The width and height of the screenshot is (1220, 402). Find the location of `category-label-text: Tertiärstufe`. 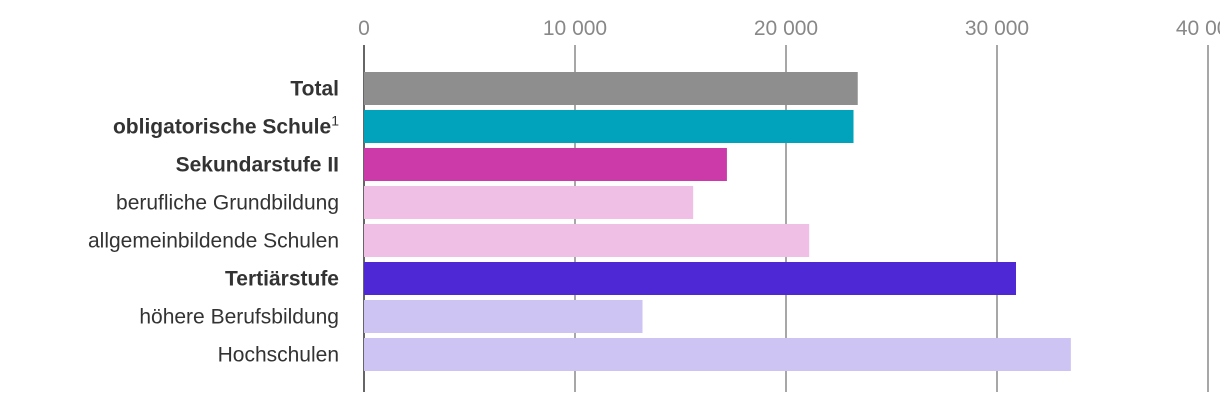

category-label-text: Tertiärstufe is located at coordinates (282, 279).